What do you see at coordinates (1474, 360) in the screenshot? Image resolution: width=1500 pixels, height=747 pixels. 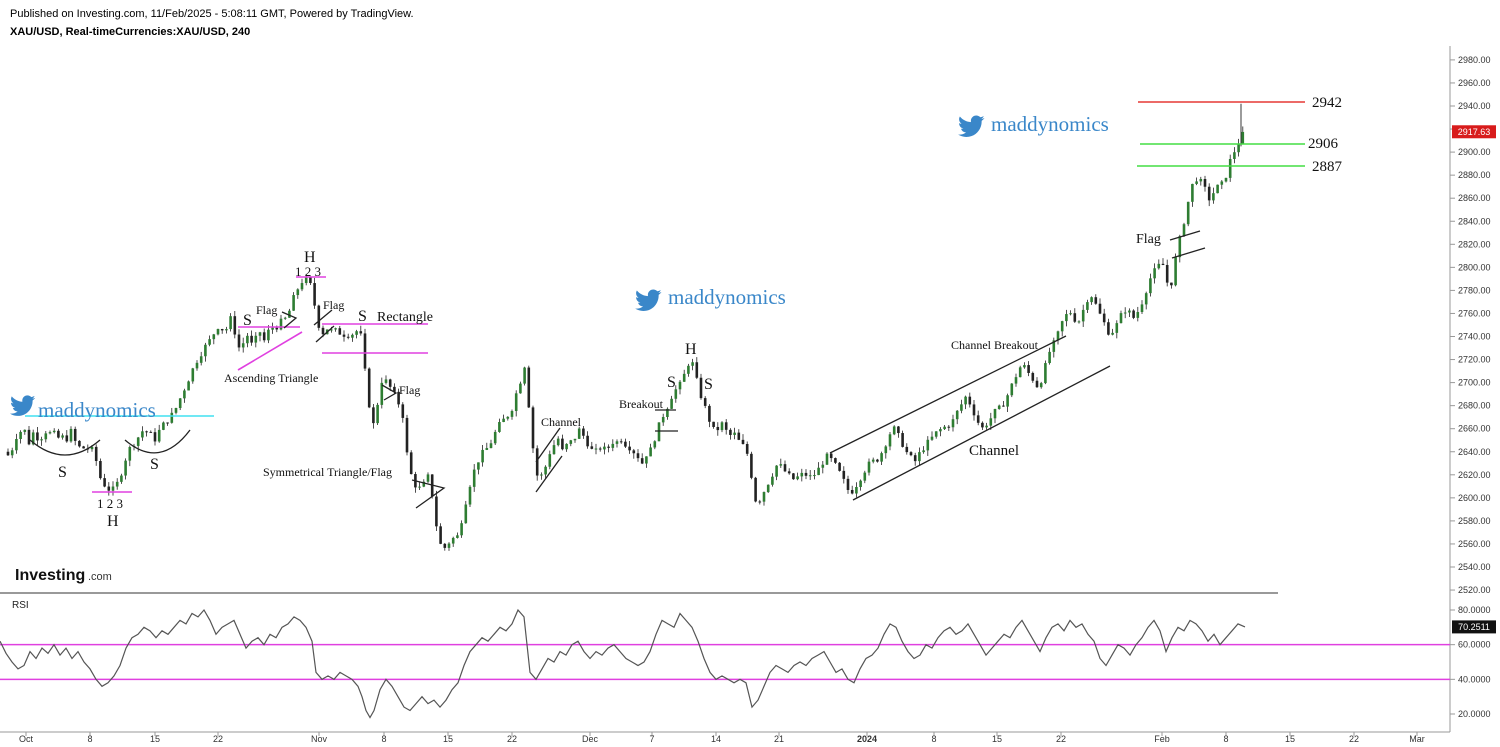 I see `price-tick-label: 2720.00` at bounding box center [1474, 360].